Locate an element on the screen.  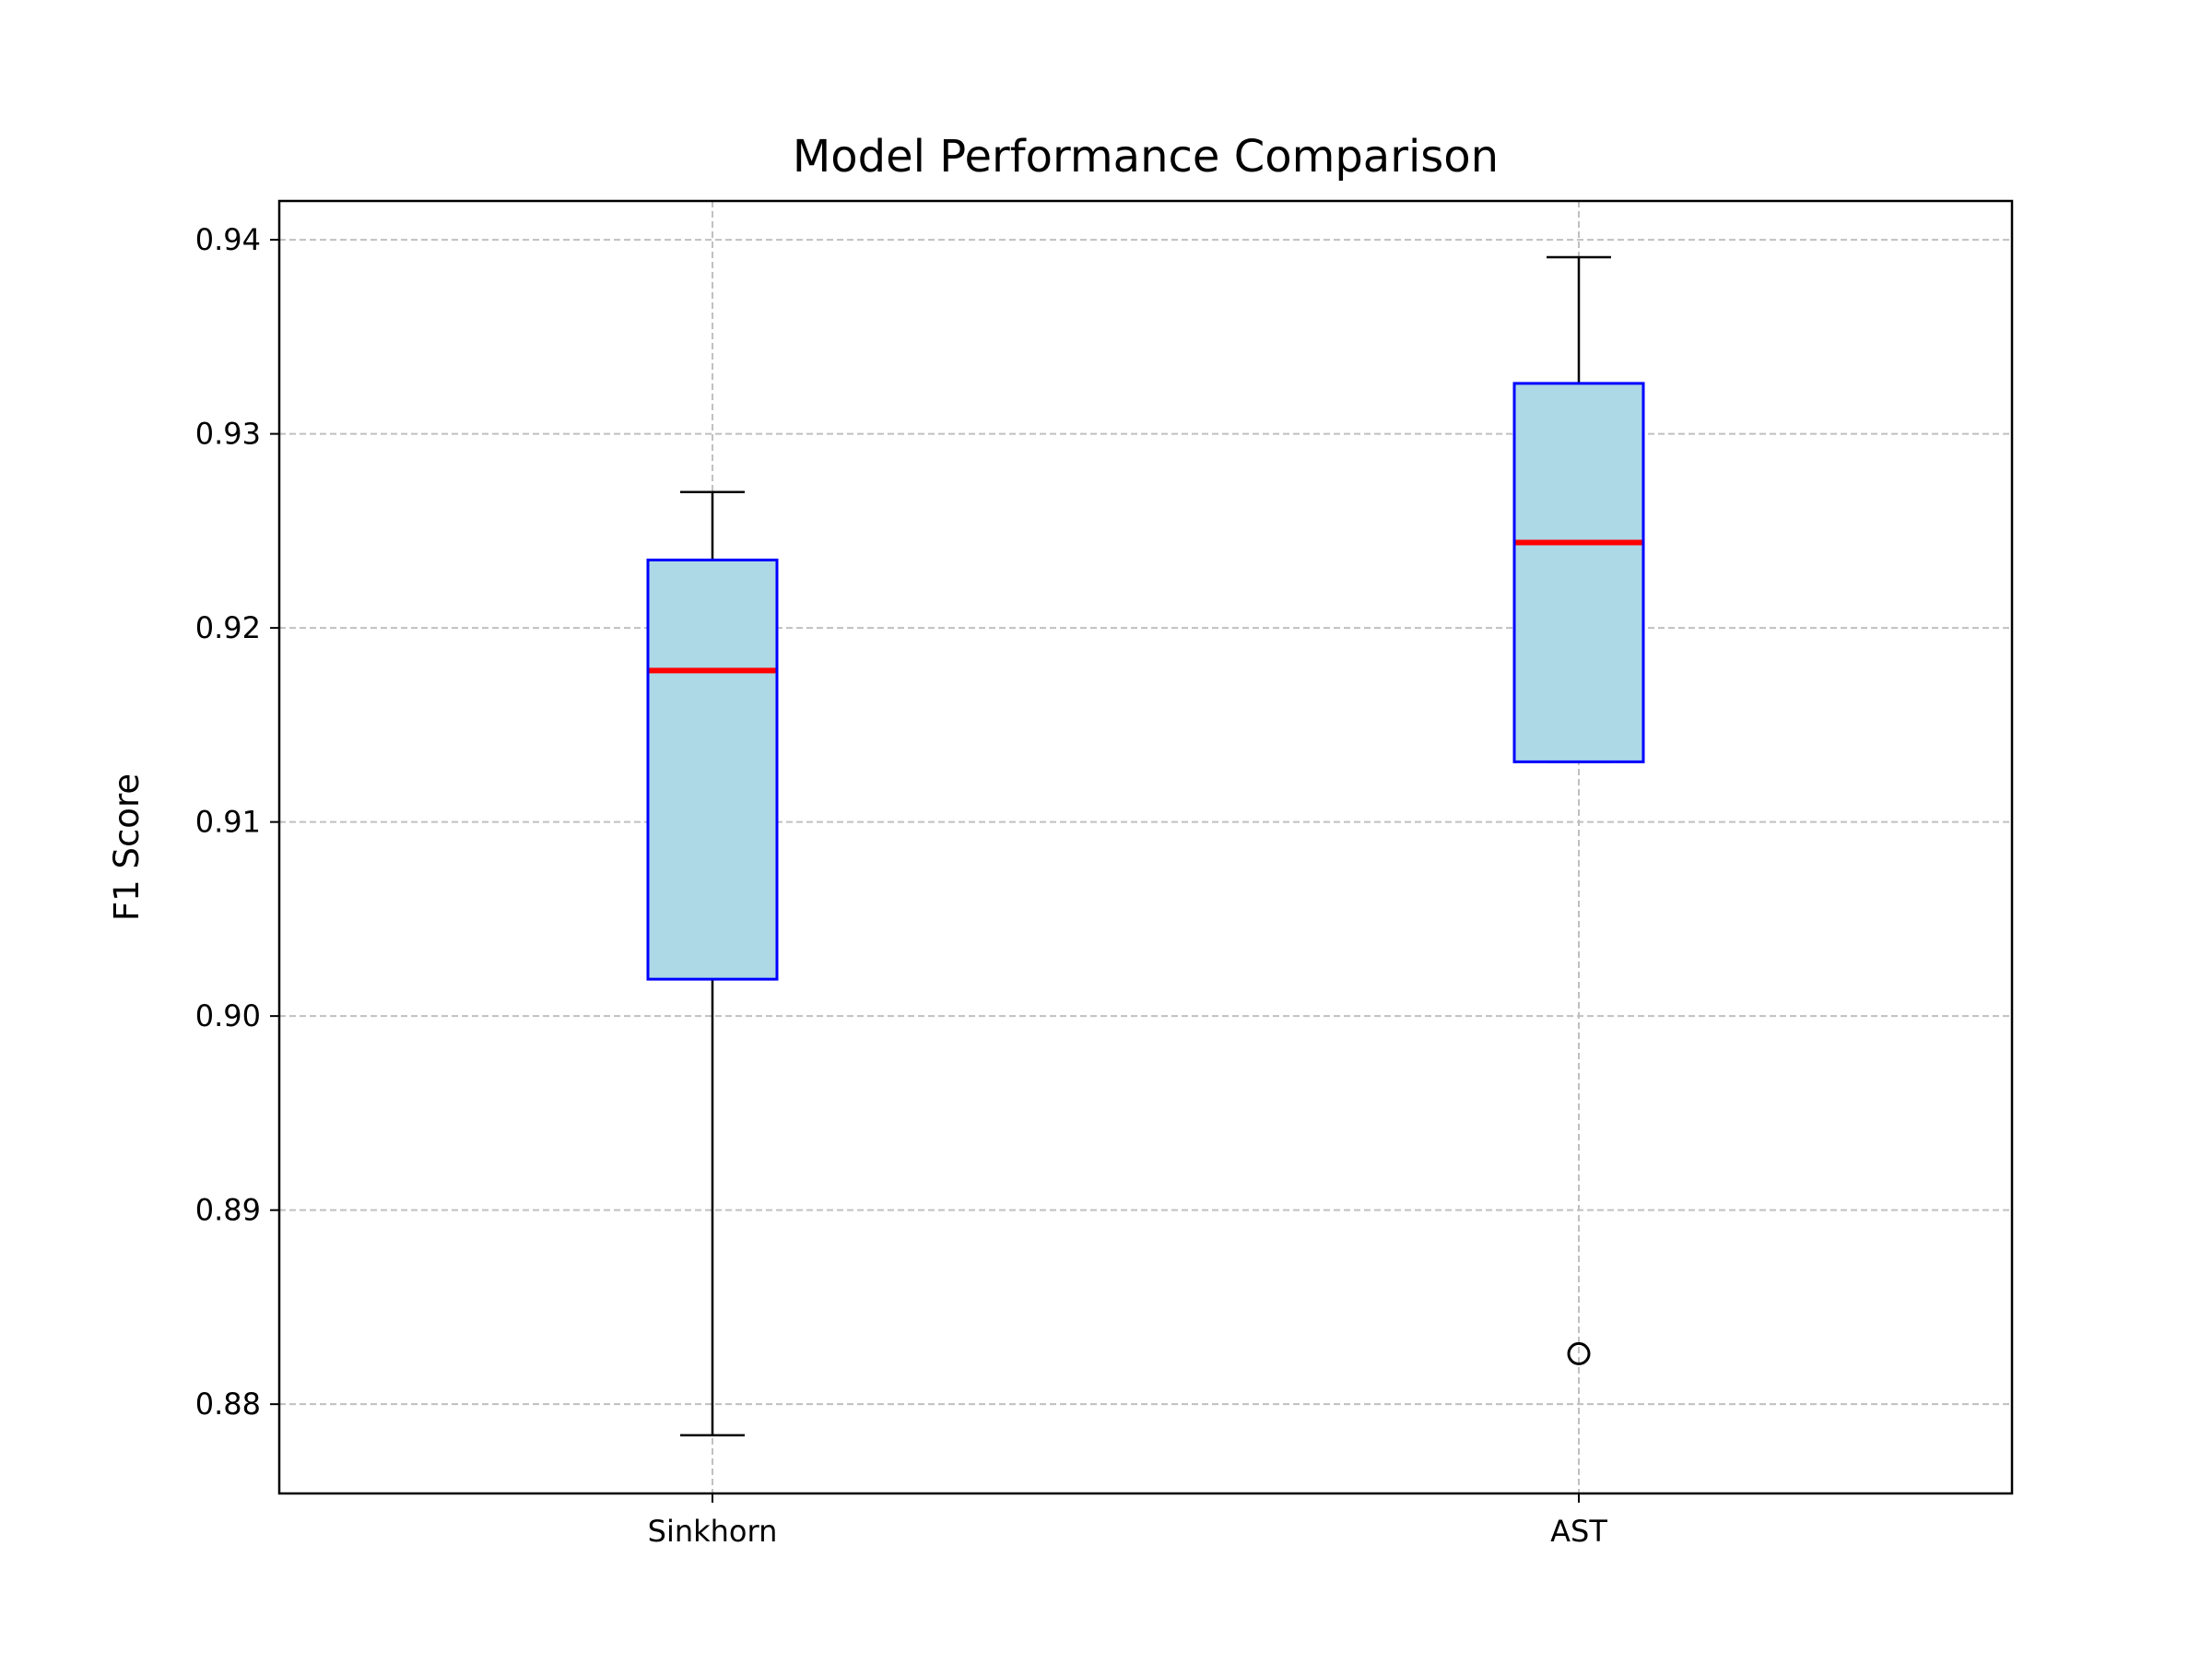
y-tick-label: 0.88 is located at coordinates (228, 1404).